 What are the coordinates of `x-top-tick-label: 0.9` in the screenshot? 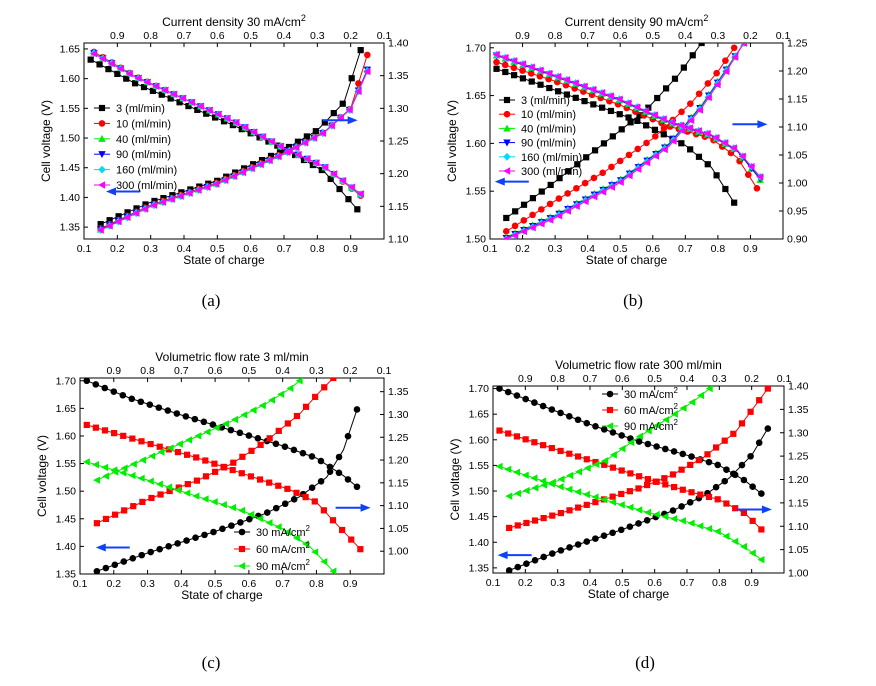 It's located at (113, 371).